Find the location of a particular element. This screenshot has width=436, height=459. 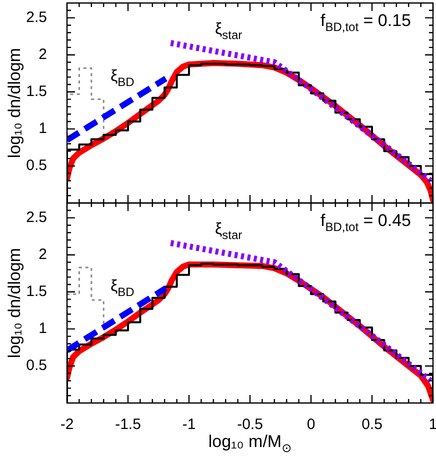

x-tick-label: -0.5 is located at coordinates (250, 425).